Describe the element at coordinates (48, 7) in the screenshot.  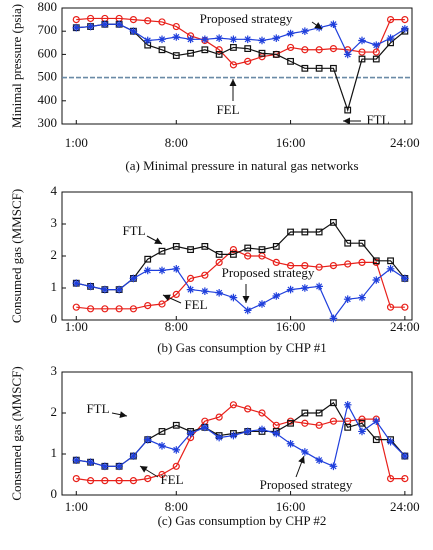
I see `y-tick-label: 800` at that location.